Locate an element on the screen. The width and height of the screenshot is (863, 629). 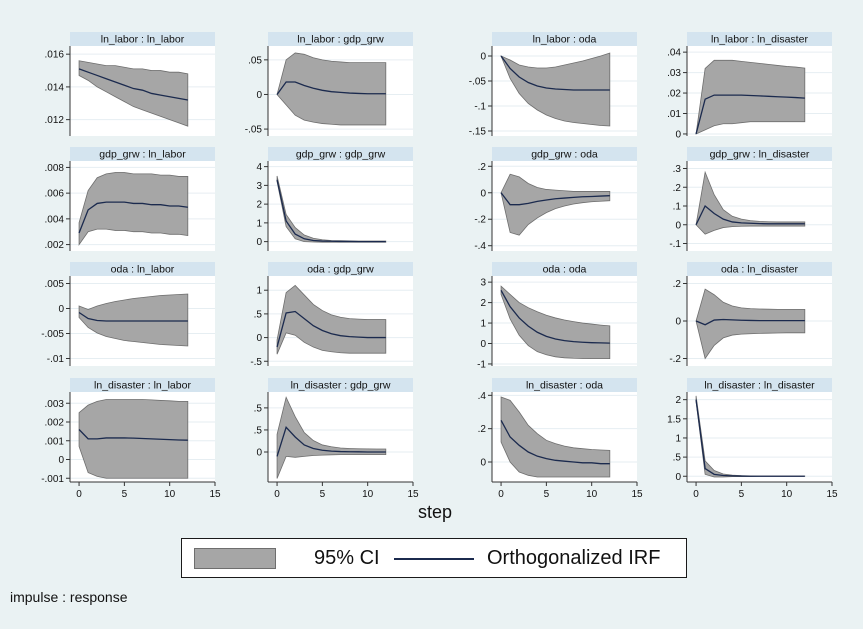
y-tick-label: .005 is located at coordinates (55, 284).